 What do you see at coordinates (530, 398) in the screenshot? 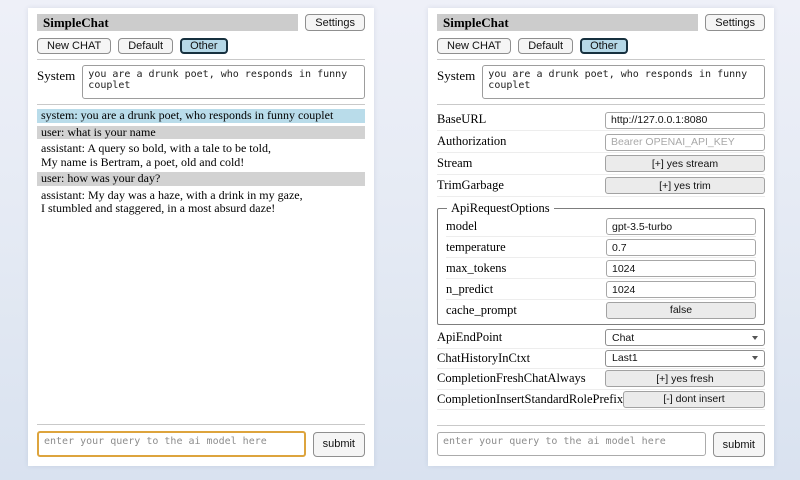
I see `completioninsertstandardroleprefix-label: CompletionInsertStandardRolePrefix` at bounding box center [530, 398].